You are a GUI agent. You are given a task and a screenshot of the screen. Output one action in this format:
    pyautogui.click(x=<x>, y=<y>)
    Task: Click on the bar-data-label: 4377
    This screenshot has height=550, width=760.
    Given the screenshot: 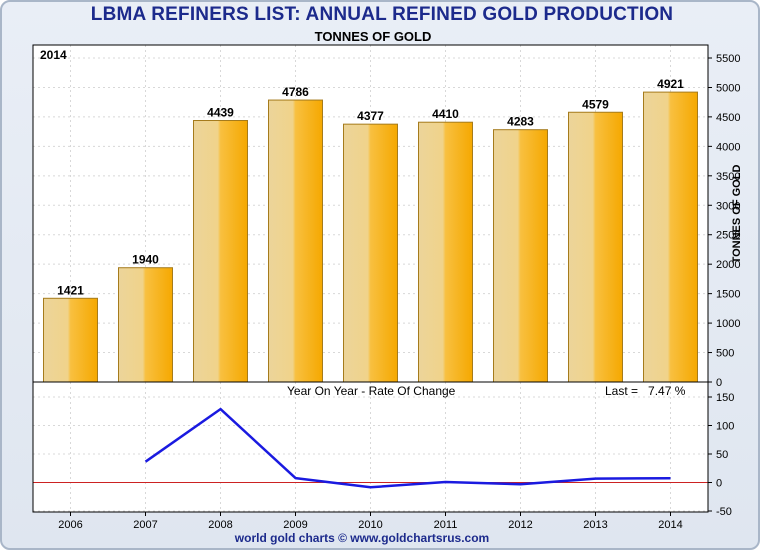 What is the action you would take?
    pyautogui.click(x=370, y=116)
    